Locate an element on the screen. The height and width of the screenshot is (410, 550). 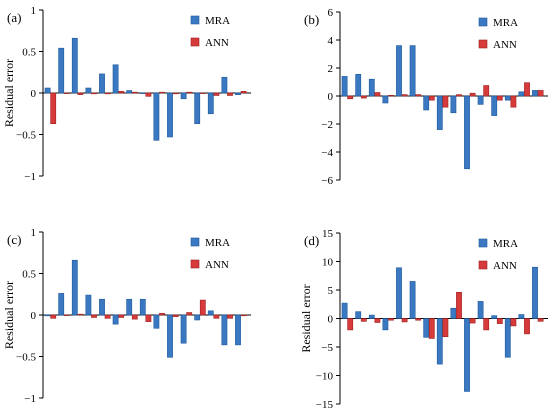
y-tick-label: −10 is located at coordinates (325, 377).